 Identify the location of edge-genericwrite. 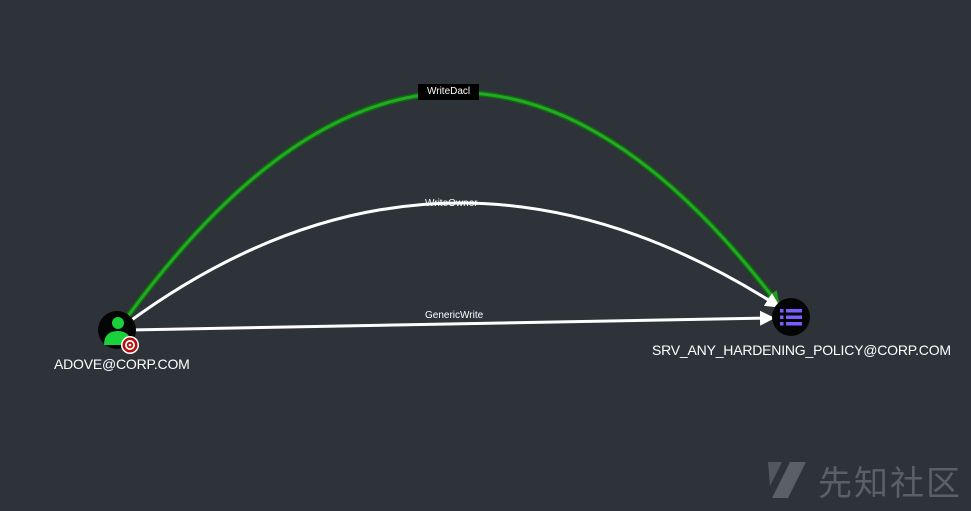
(452, 321).